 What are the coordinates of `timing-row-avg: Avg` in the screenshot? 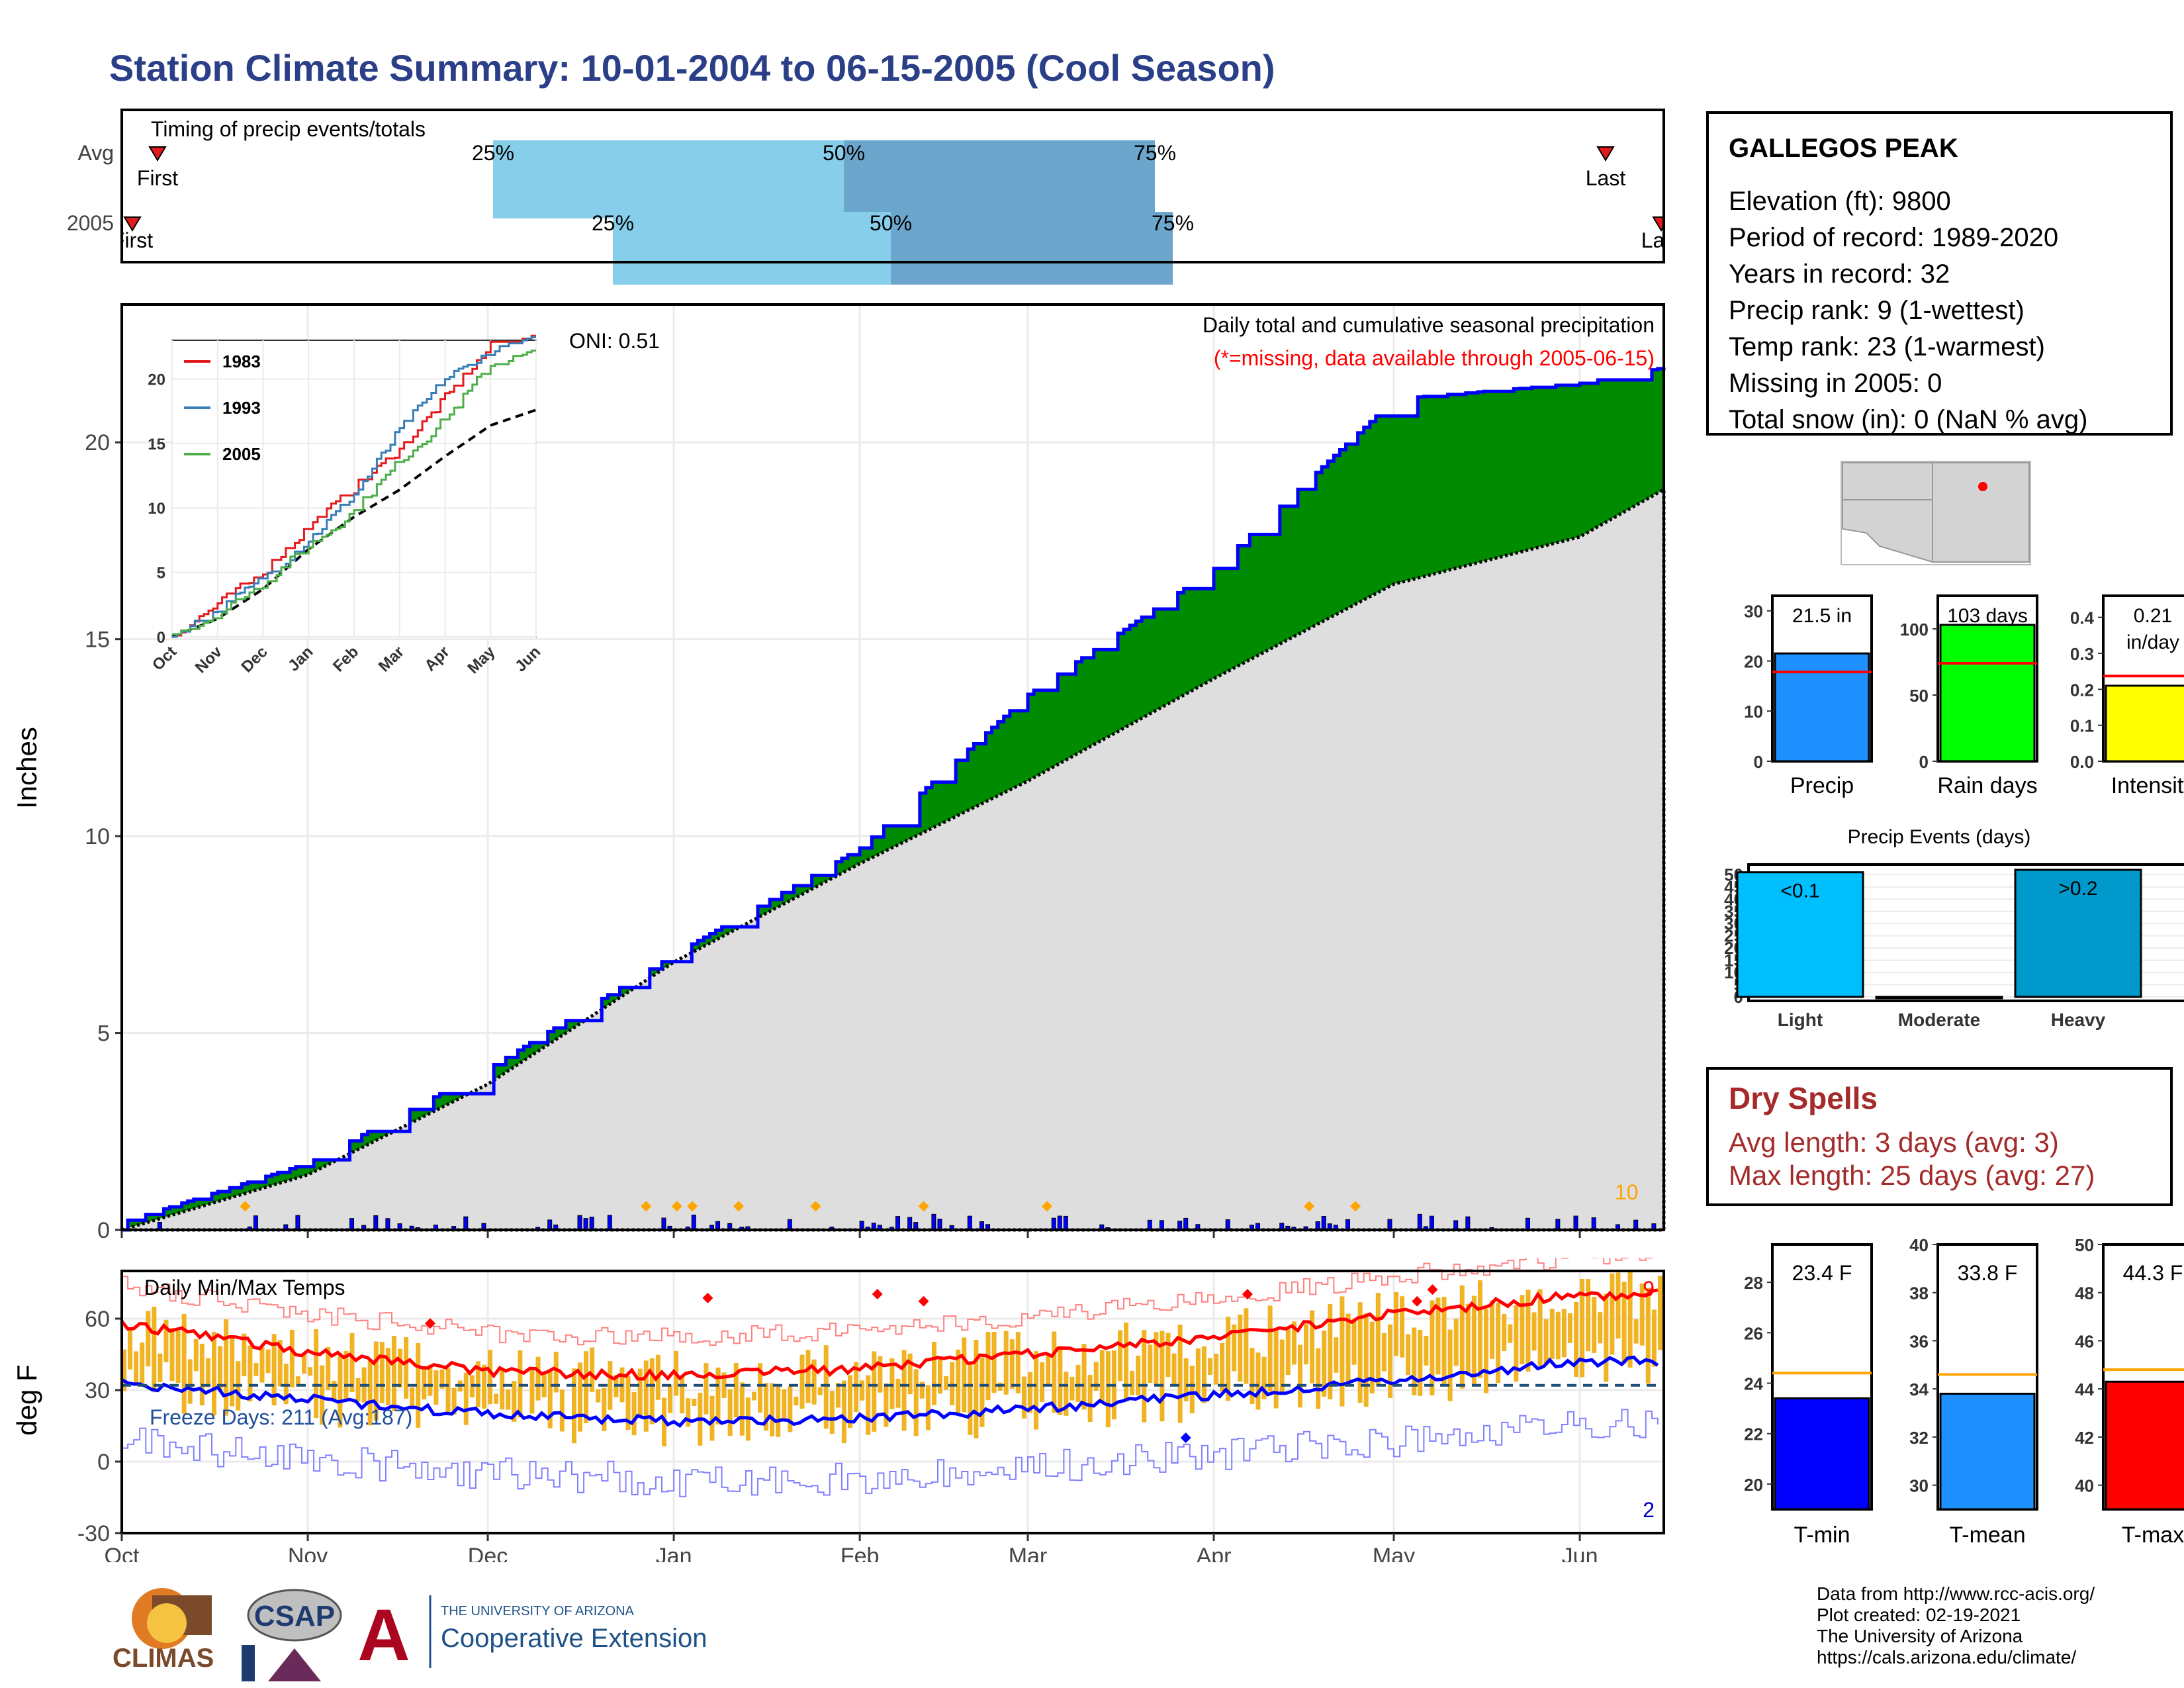 It's located at (95, 153).